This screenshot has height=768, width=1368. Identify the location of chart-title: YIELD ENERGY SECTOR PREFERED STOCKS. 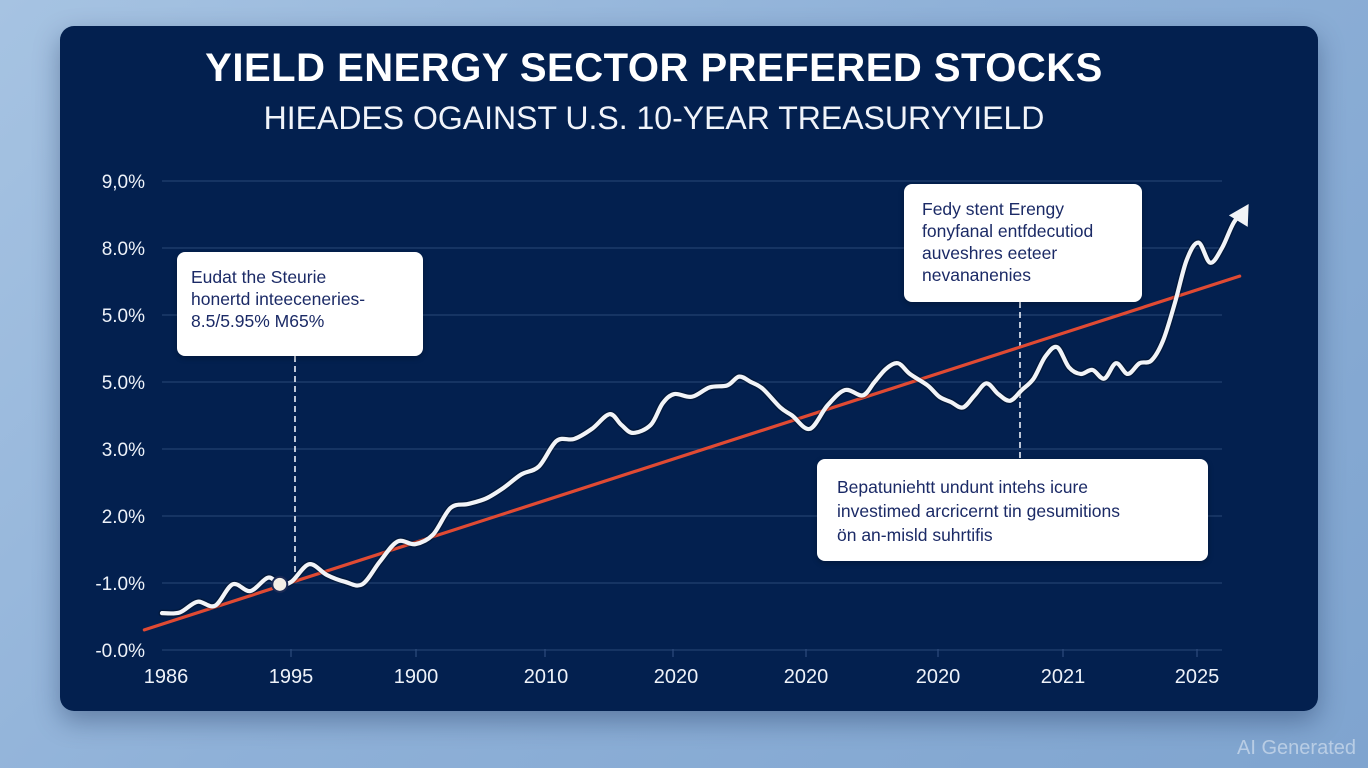
(654, 68).